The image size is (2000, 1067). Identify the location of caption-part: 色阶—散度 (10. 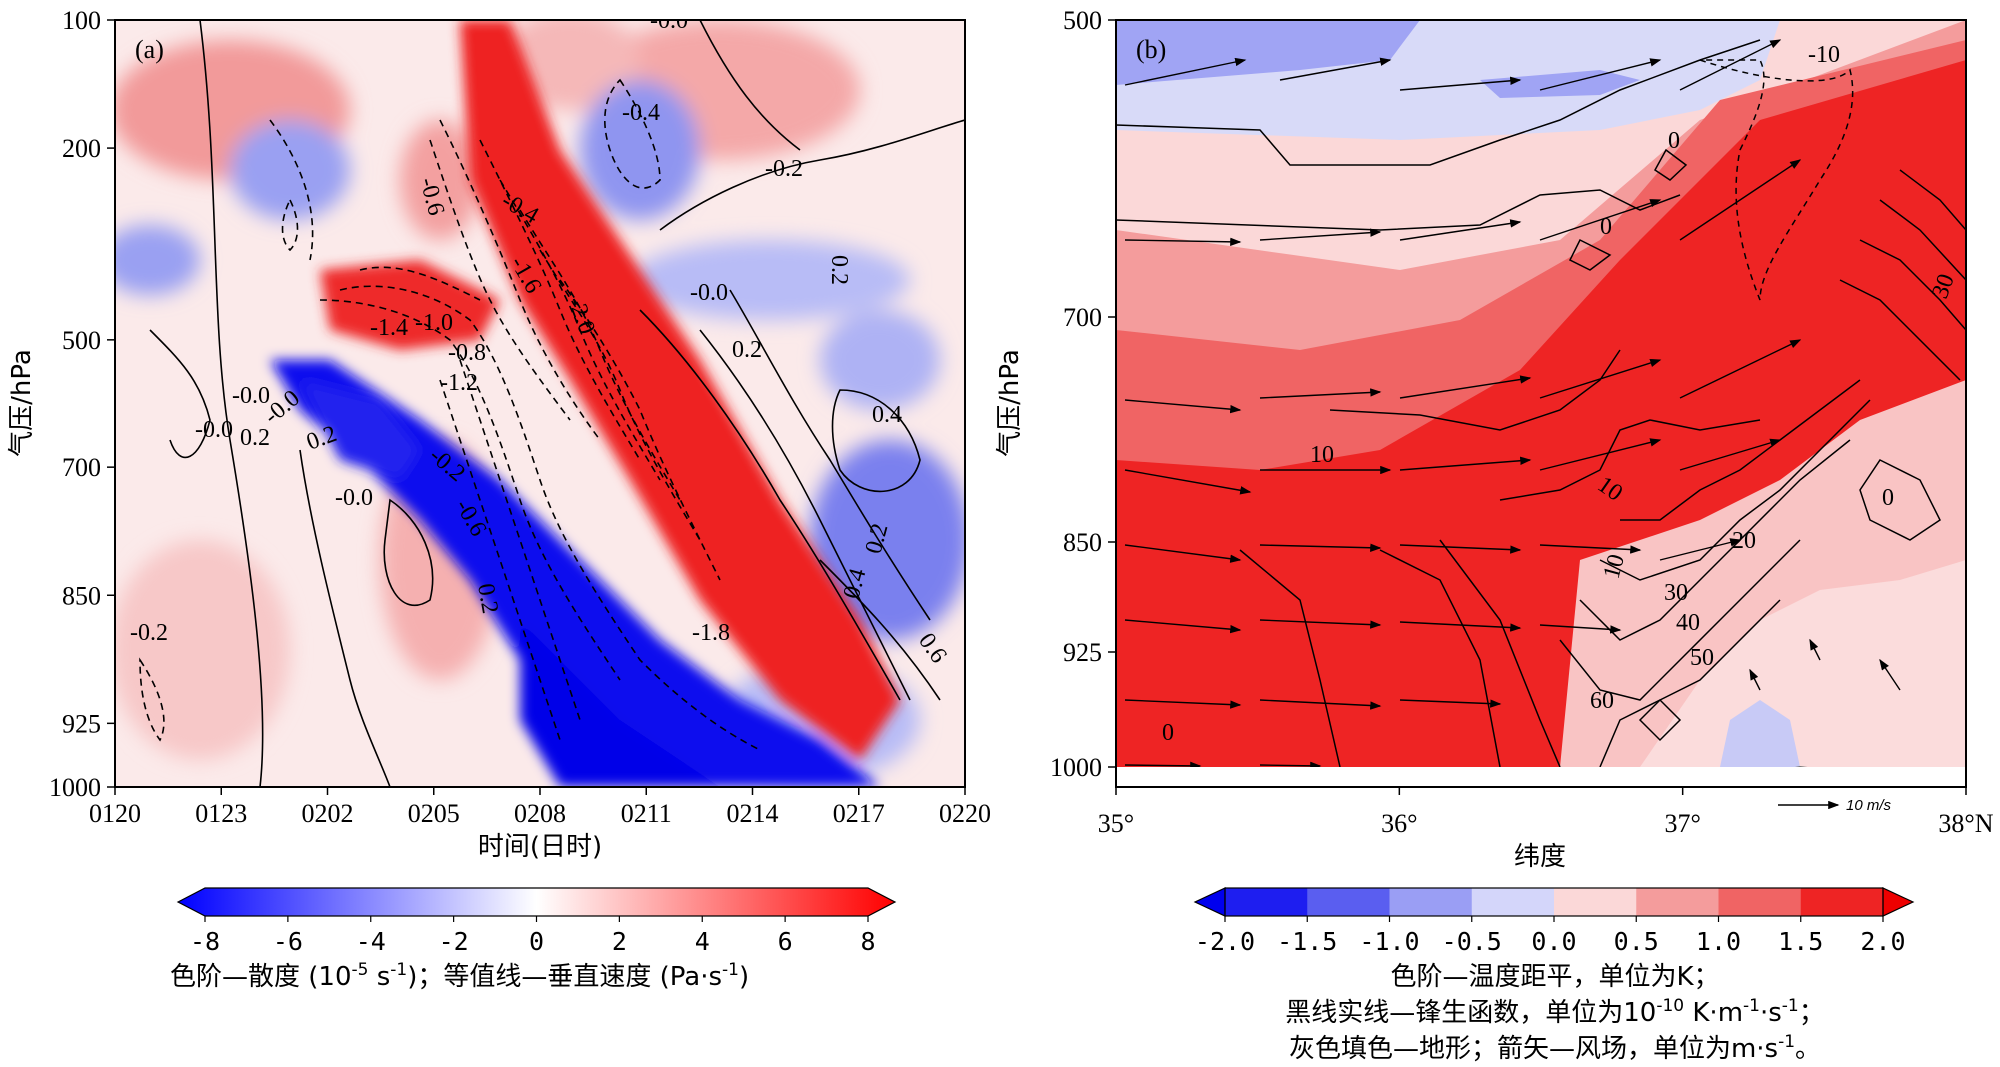
(261, 977).